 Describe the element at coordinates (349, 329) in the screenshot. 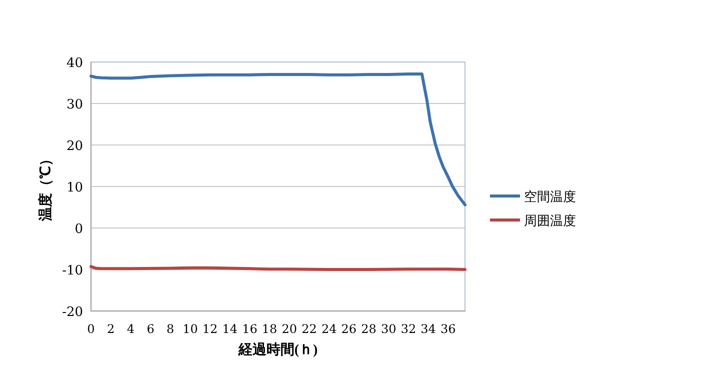

I see `x-tick-label: 26` at that location.